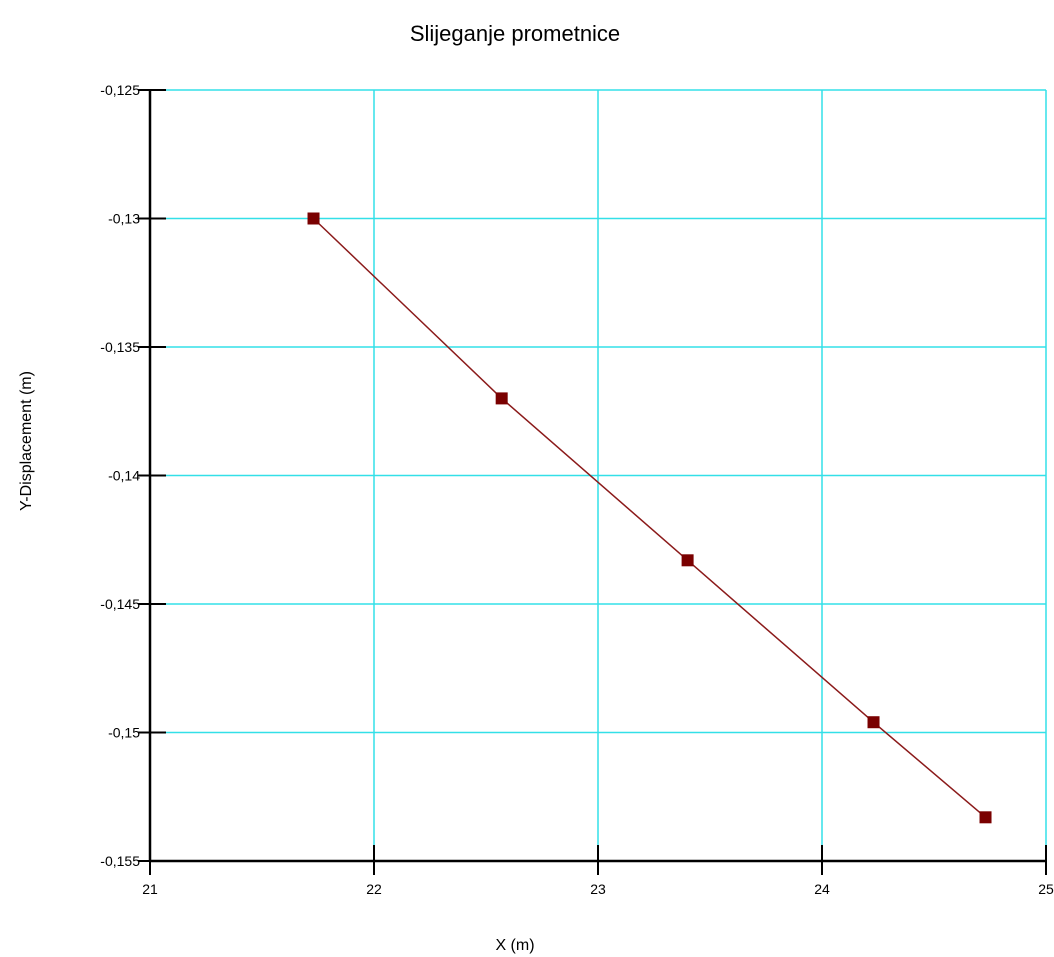  What do you see at coordinates (120, 90) in the screenshot?
I see `y-tick-label: -0,125` at bounding box center [120, 90].